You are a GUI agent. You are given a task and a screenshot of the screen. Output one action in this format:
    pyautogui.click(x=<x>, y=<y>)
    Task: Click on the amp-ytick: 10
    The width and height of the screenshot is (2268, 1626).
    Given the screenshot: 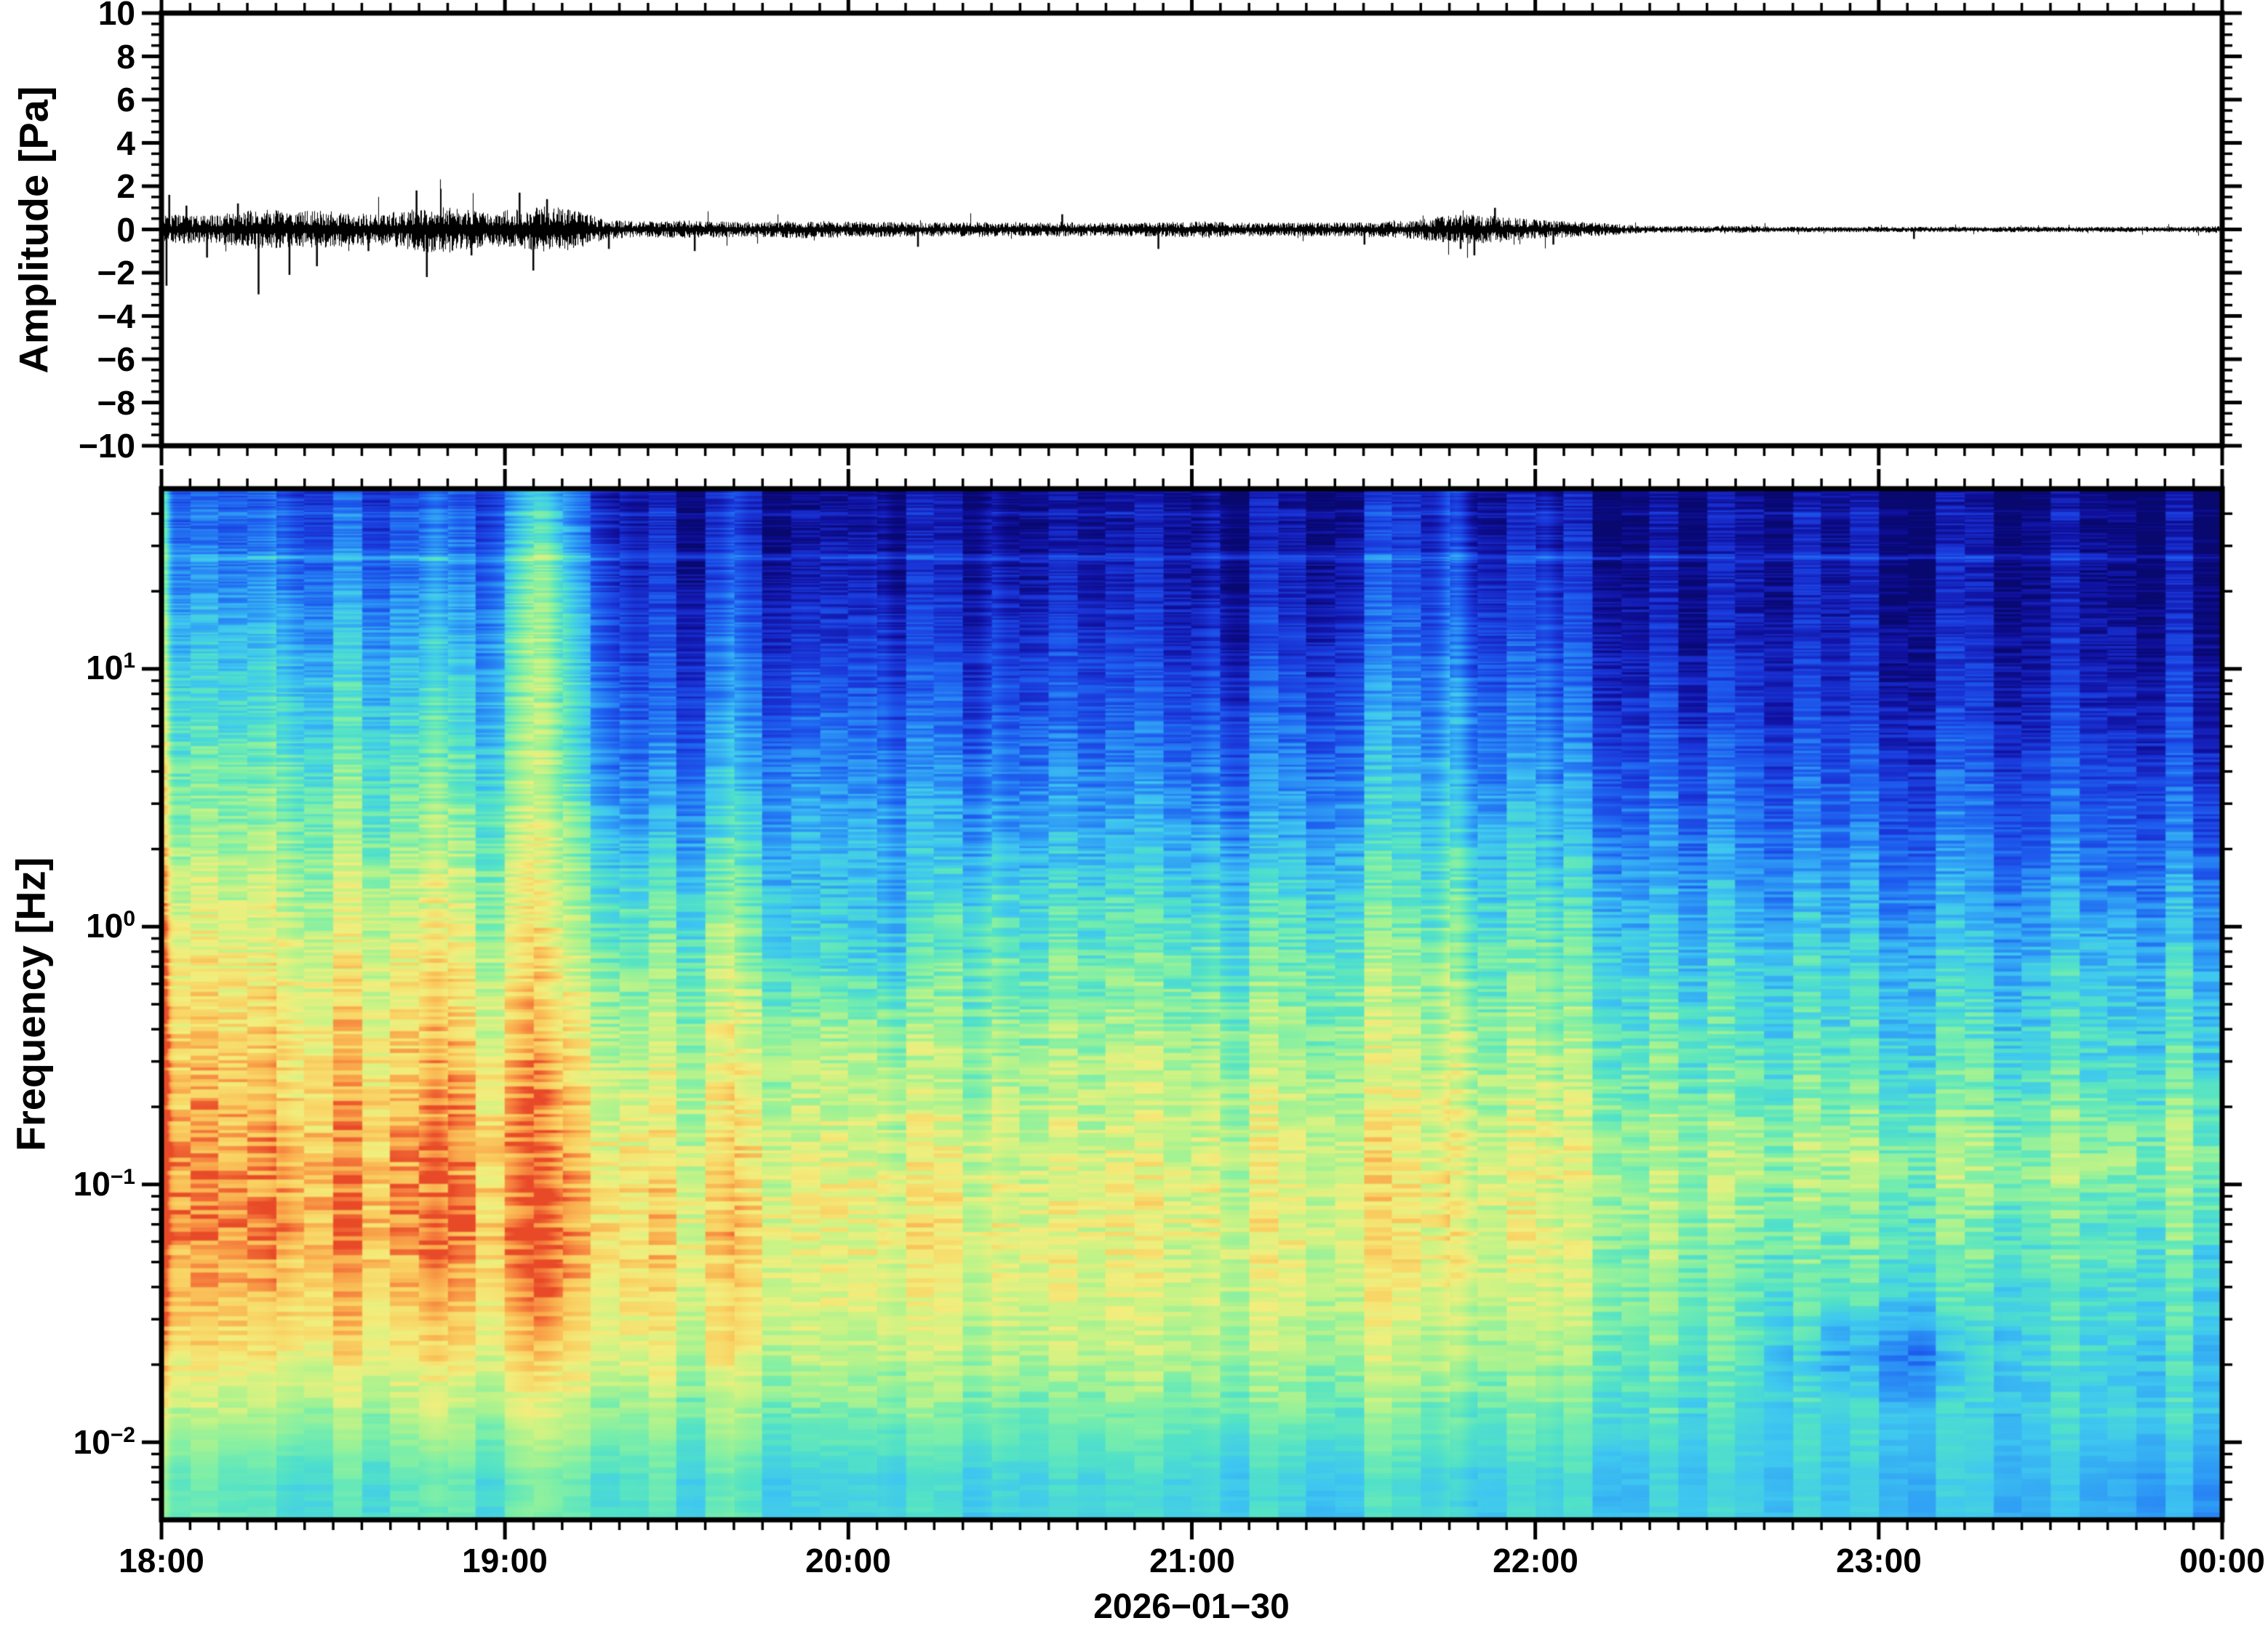 What is the action you would take?
    pyautogui.click(x=116, y=16)
    